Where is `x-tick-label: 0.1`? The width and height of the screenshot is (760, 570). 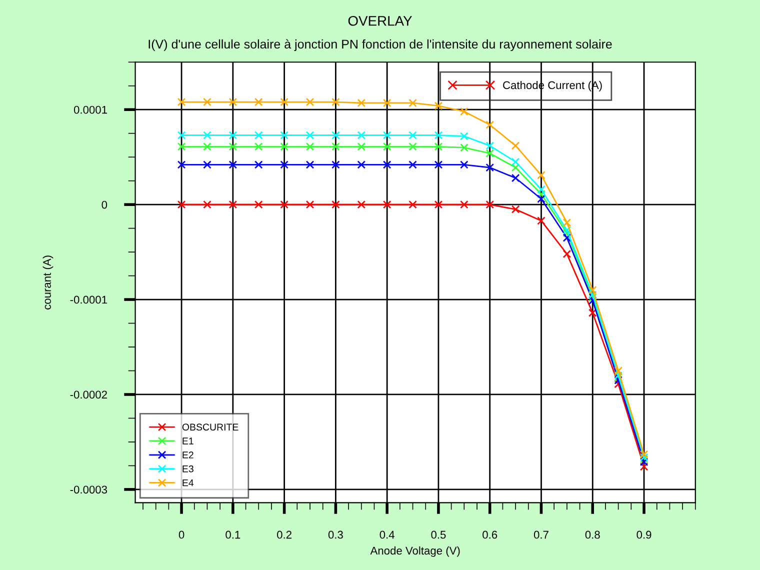
x-tick-label: 0.1 is located at coordinates (233, 534).